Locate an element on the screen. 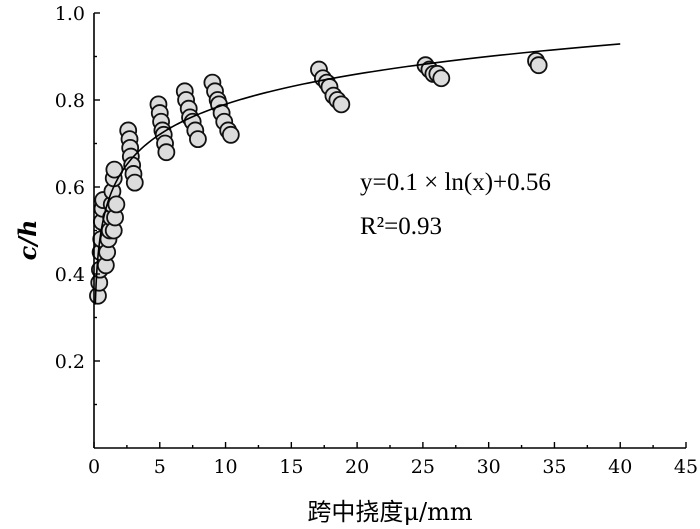  y-tick-label: 0.2 is located at coordinates (70, 362).